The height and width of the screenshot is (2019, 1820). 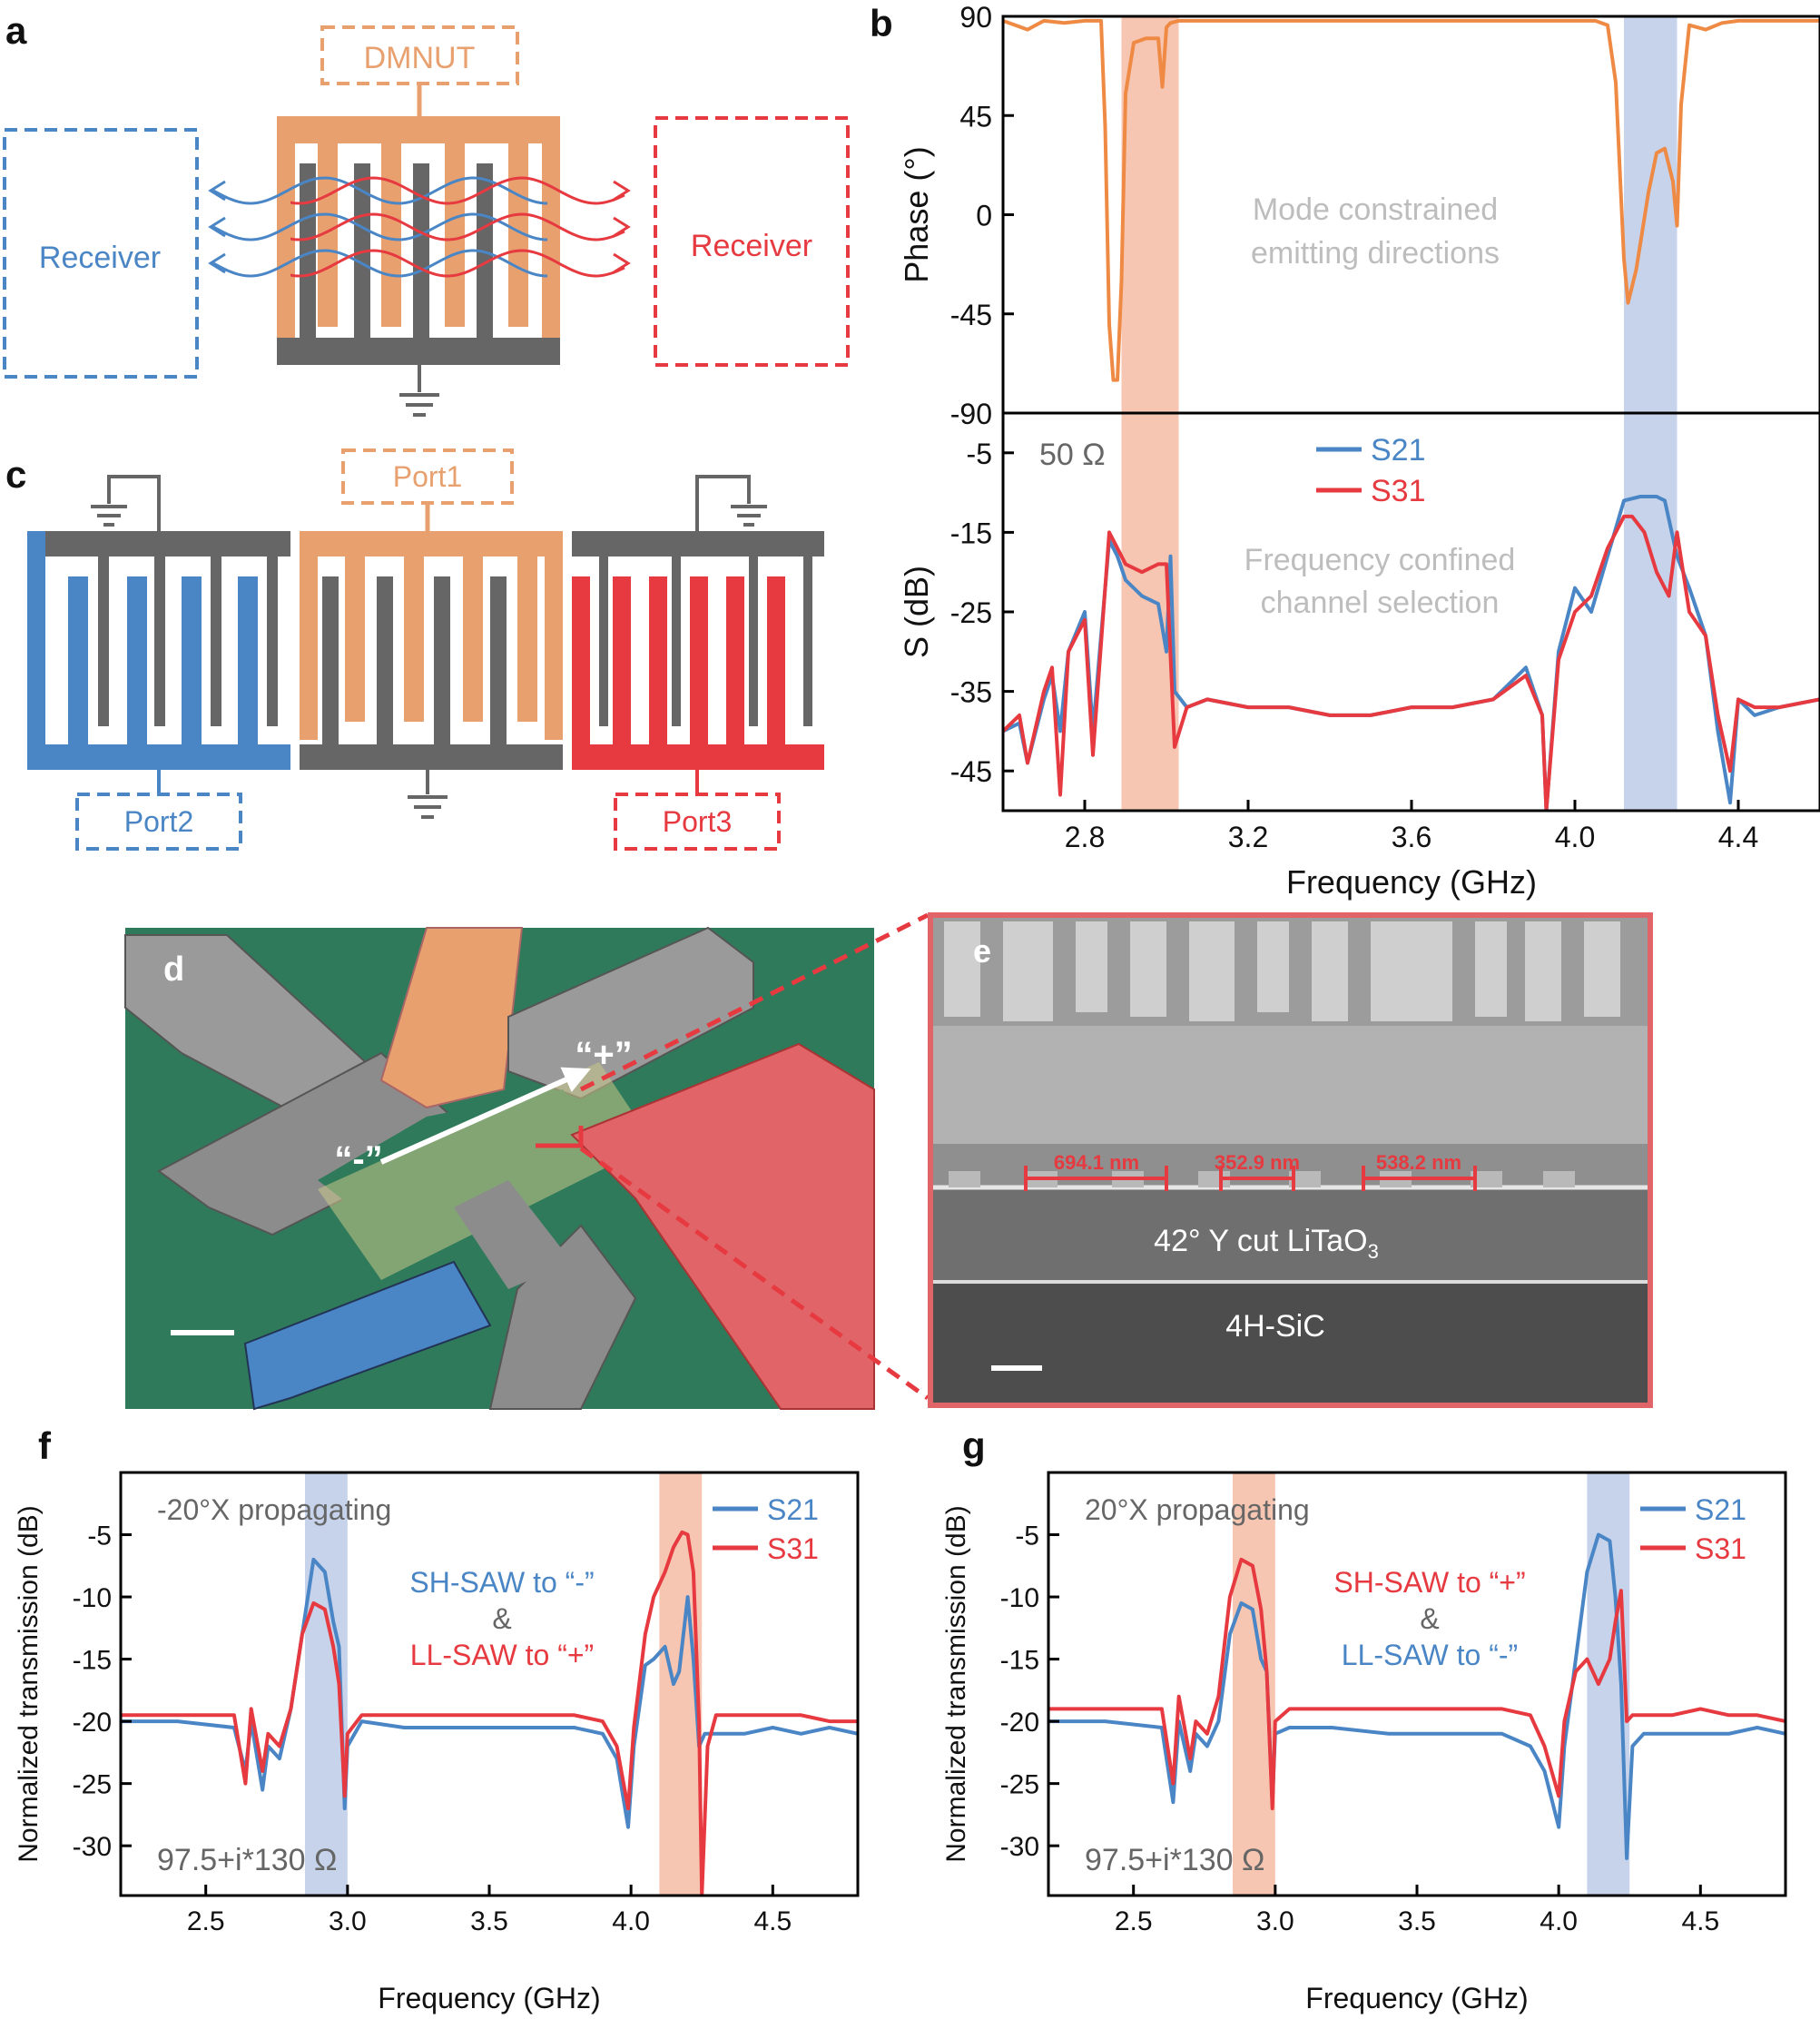 What do you see at coordinates (974, 1445) in the screenshot?
I see `panel-label-g: g` at bounding box center [974, 1445].